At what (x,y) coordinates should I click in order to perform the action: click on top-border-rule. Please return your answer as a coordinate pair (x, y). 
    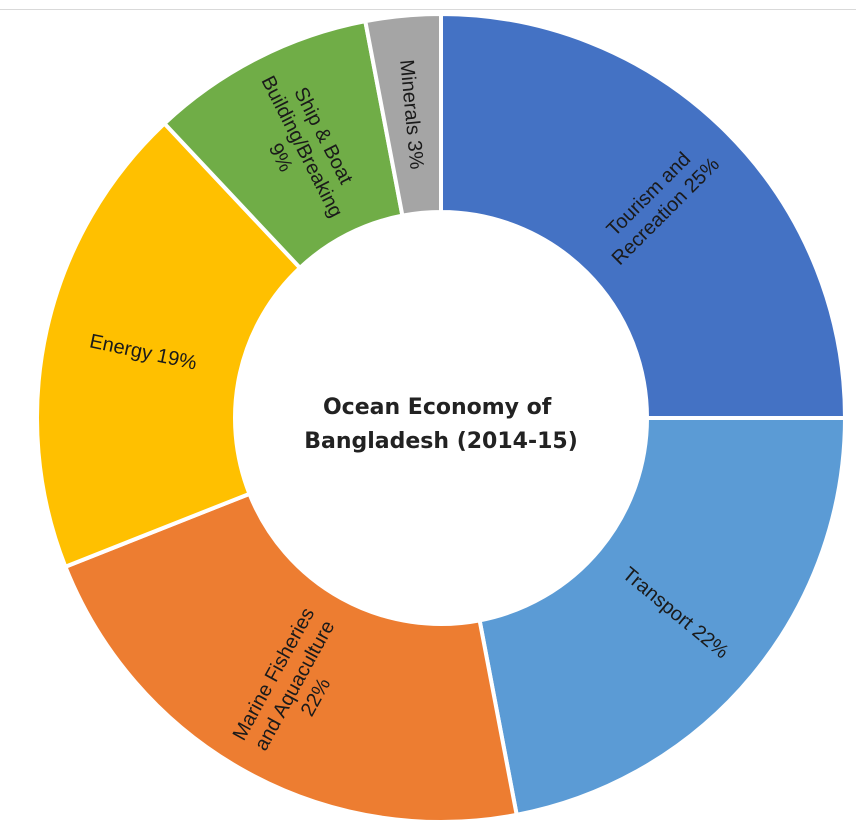
    Looking at the image, I should click on (428, 5).